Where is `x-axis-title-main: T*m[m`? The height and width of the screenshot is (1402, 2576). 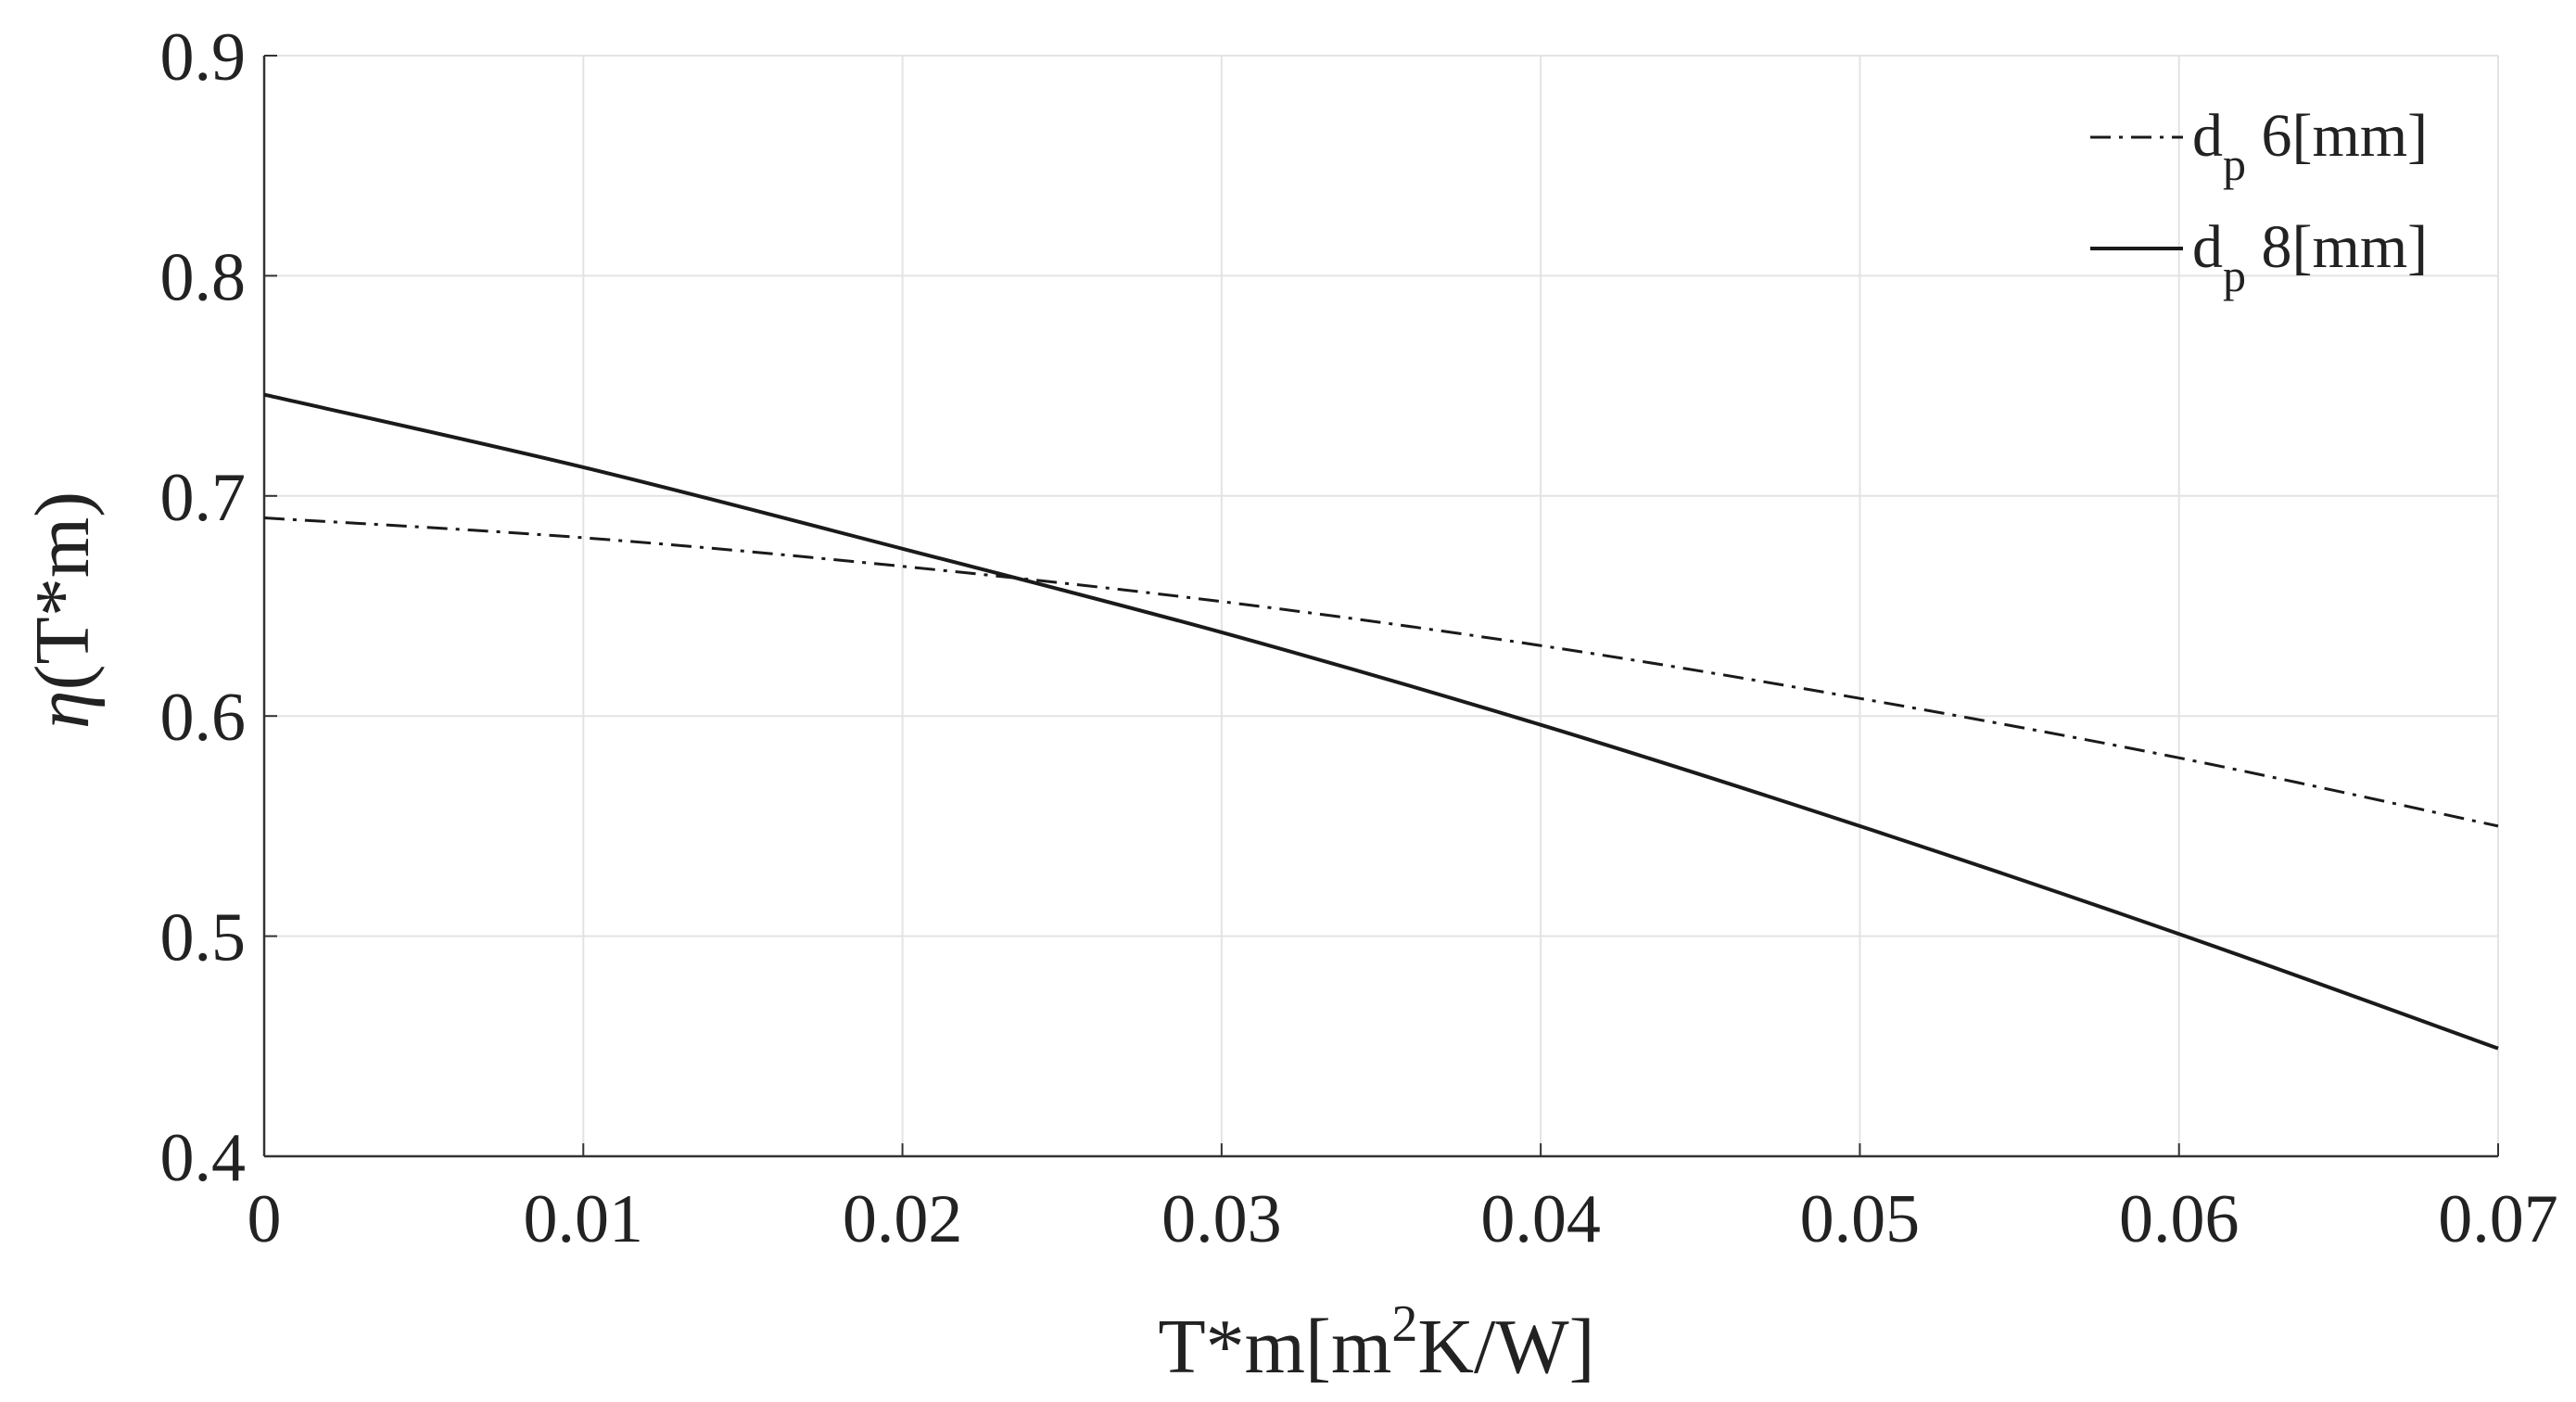
x-axis-title-main: T*m[m is located at coordinates (1274, 1347).